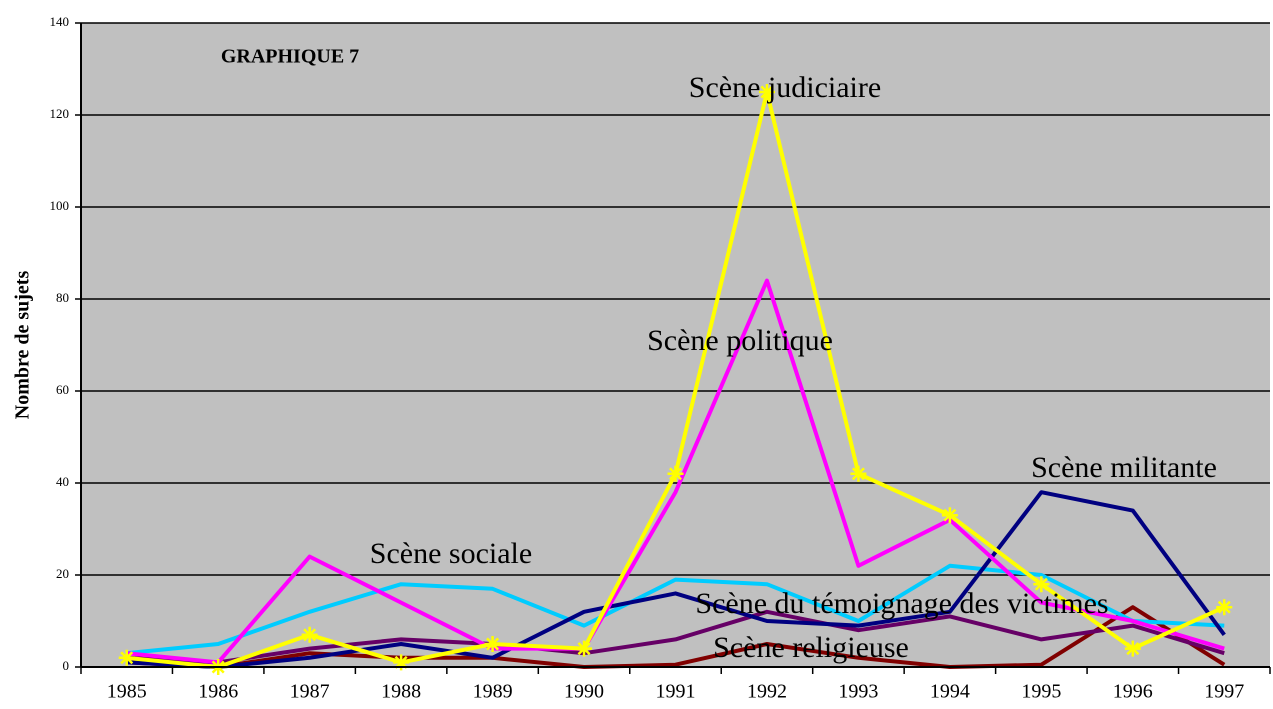  What do you see at coordinates (62, 297) in the screenshot?
I see `y-tick-label: 80` at bounding box center [62, 297].